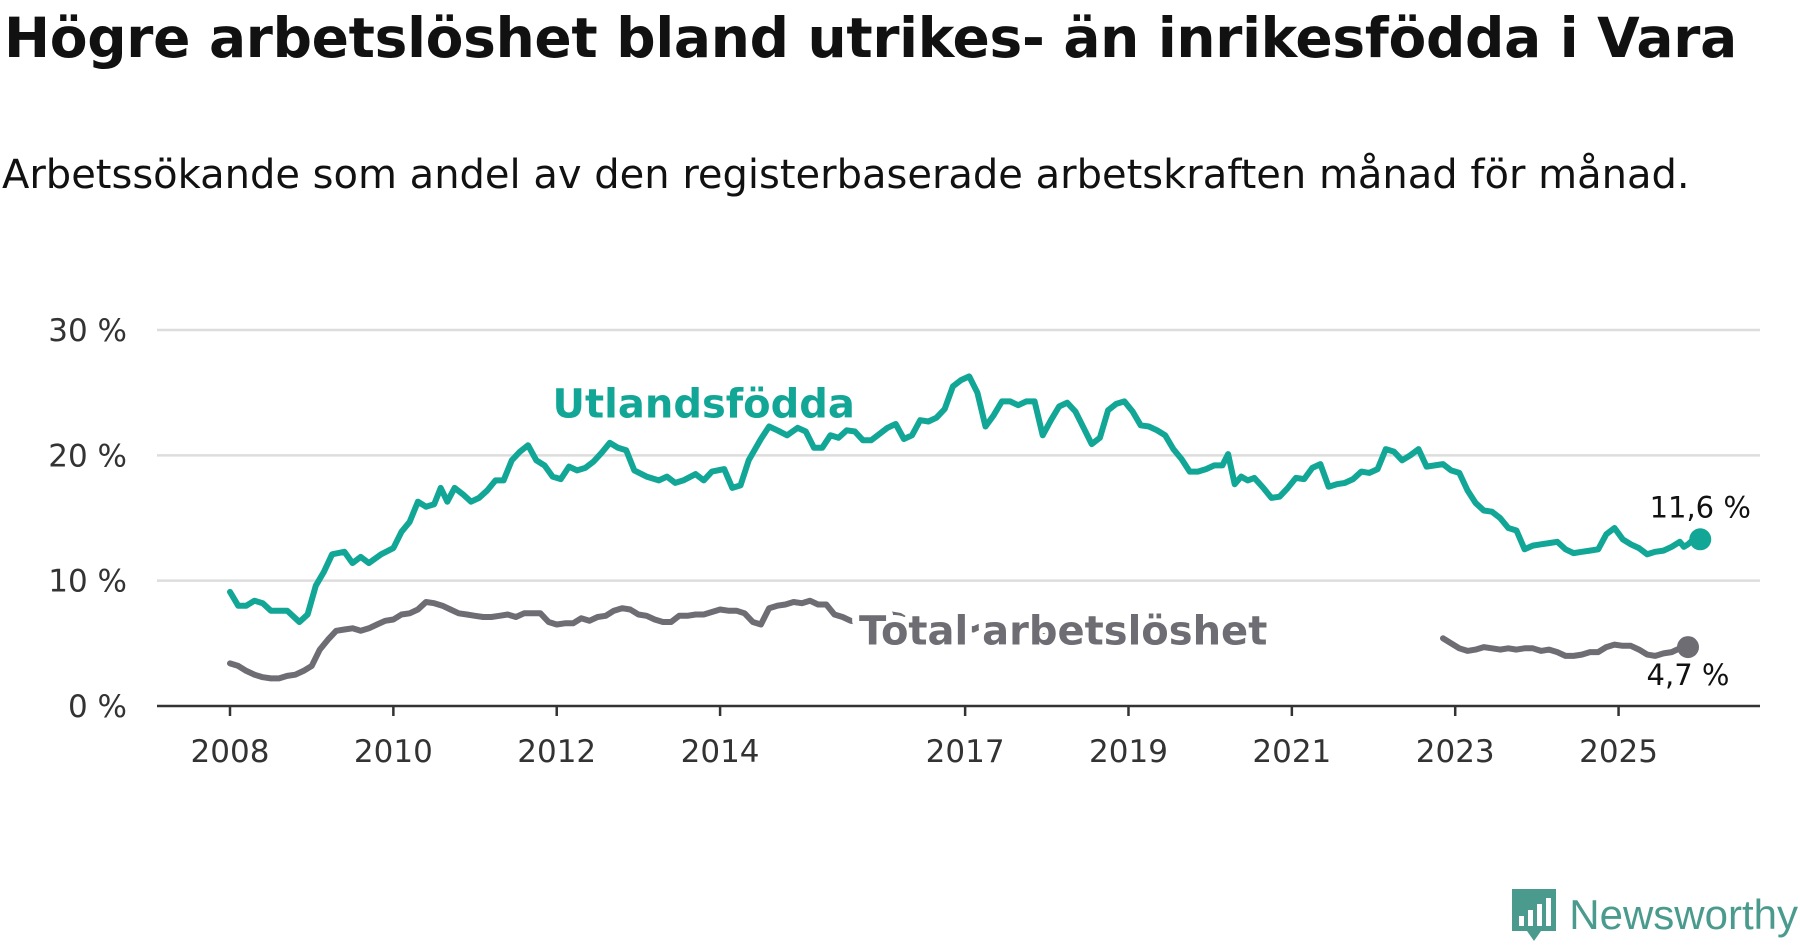 The height and width of the screenshot is (948, 1800). Describe the element at coordinates (1291, 752) in the screenshot. I see `x-tick-label: 2021` at that location.